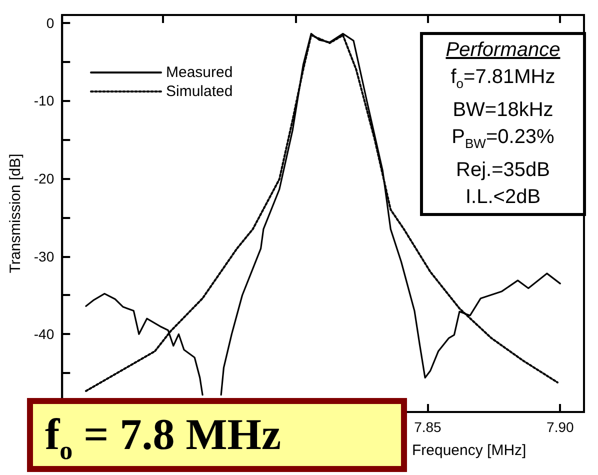 This screenshot has width=598, height=475. I want to click on annotation: Rej.=35dB, so click(503, 170).